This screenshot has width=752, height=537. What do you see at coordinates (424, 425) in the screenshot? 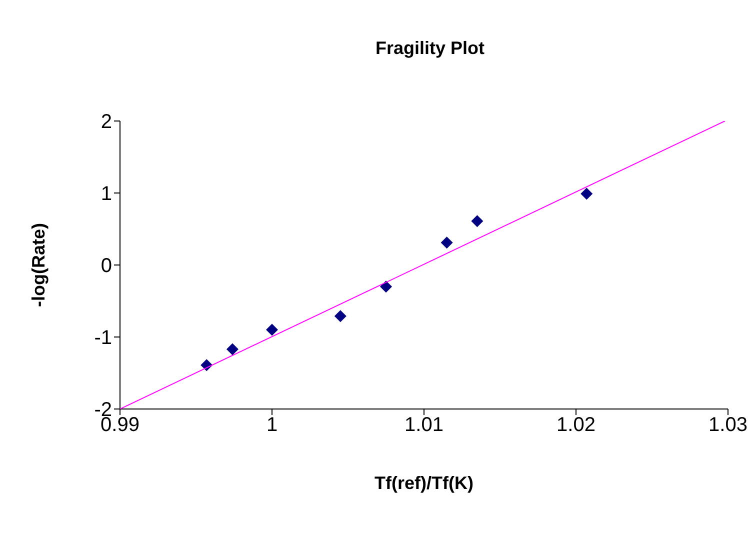
I see `x-tick-label: 1.01` at bounding box center [424, 425].